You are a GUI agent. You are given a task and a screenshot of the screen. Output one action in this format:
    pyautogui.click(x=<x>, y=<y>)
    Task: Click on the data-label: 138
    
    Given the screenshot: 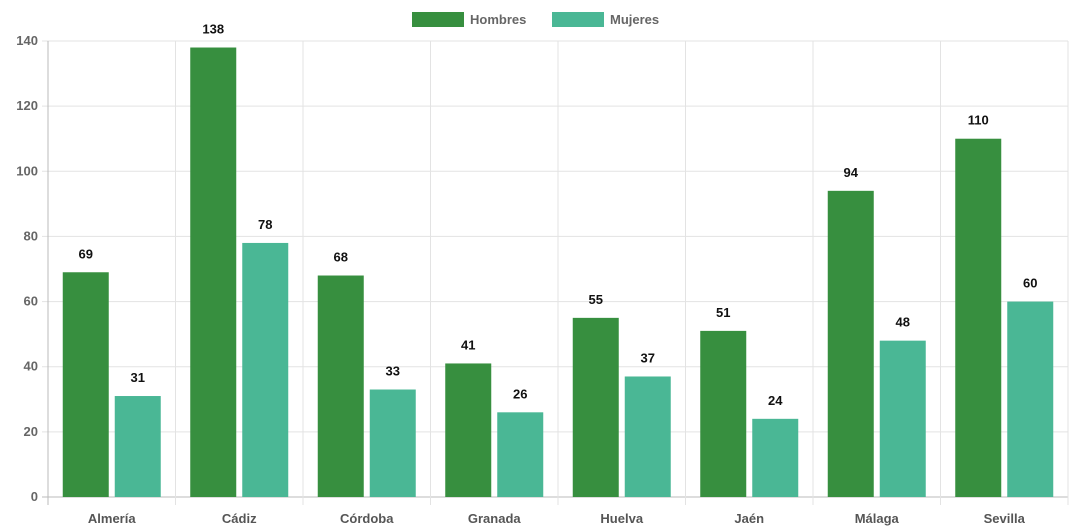 What is the action you would take?
    pyautogui.click(x=213, y=29)
    